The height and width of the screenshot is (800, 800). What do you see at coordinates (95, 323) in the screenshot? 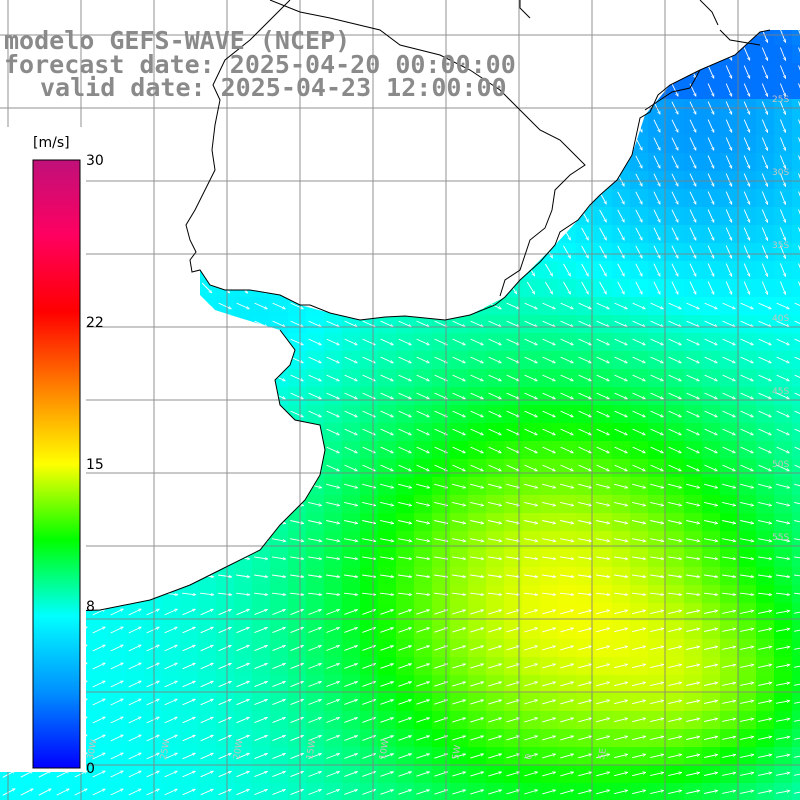
I see `colorbar-tick-label: 22` at bounding box center [95, 323].